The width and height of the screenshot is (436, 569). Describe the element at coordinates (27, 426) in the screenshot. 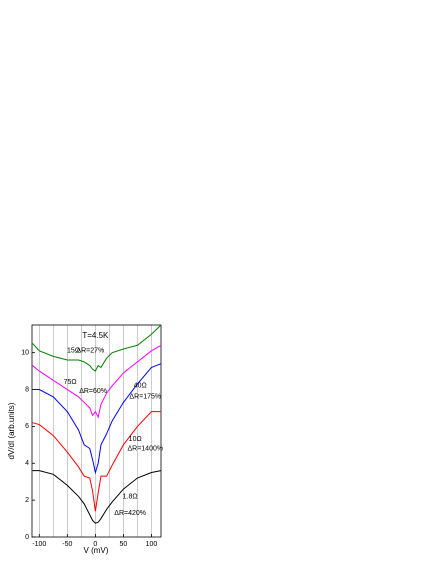

I see `y-tick-label: 6` at that location.